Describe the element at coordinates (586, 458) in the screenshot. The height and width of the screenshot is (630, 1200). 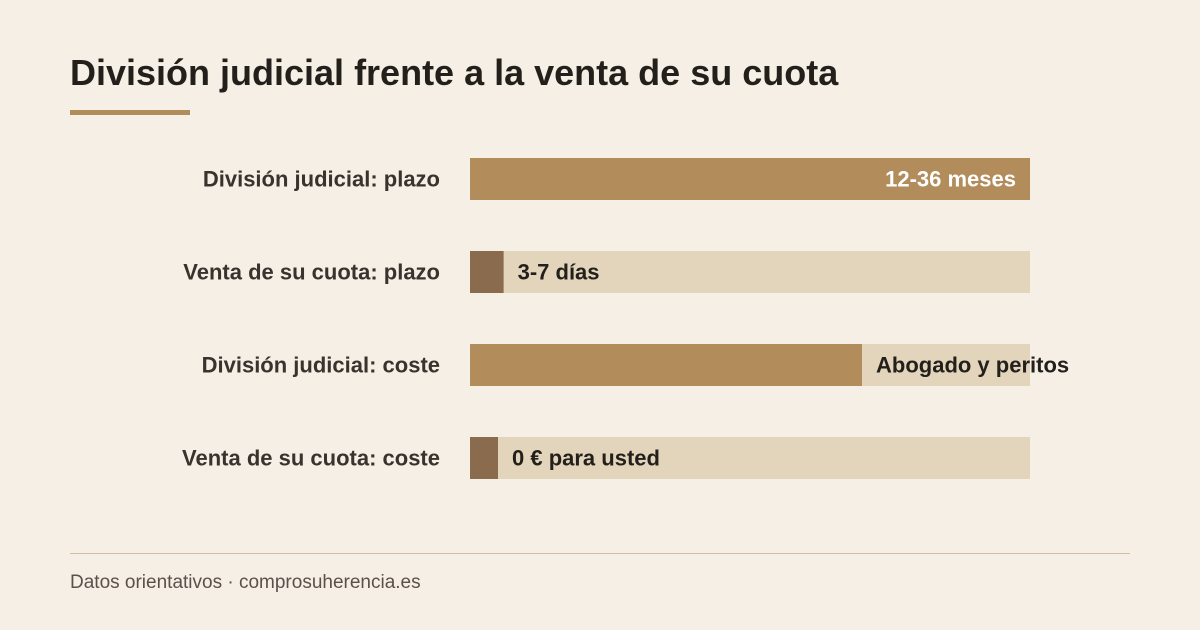
I see `value-label: 0 € para usted` at that location.